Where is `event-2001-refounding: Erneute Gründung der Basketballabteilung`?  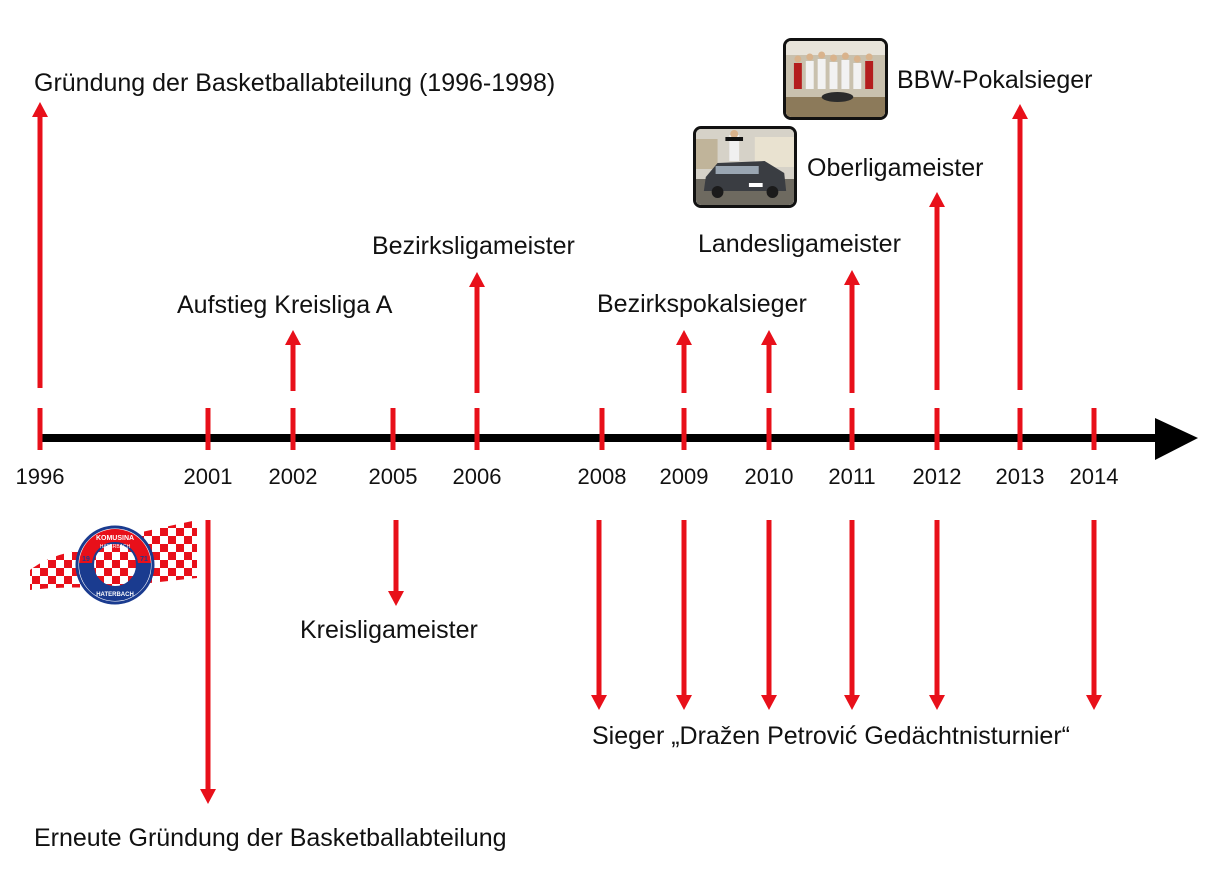 event-2001-refounding: Erneute Gründung der Basketballabteilung is located at coordinates (270, 838).